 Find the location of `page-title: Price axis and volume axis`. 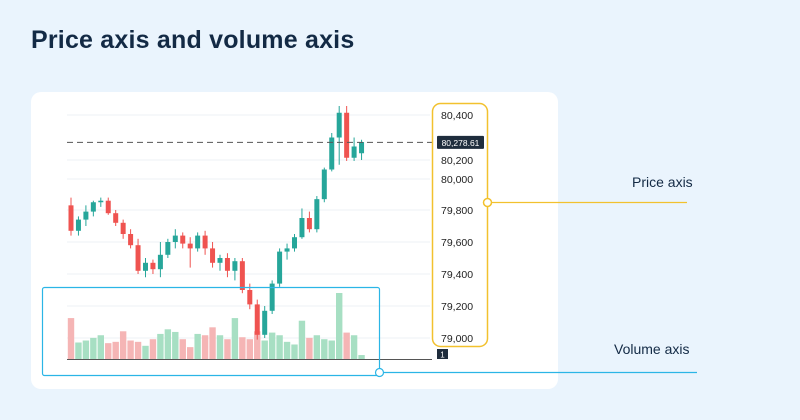

page-title: Price axis and volume axis is located at coordinates (193, 40).